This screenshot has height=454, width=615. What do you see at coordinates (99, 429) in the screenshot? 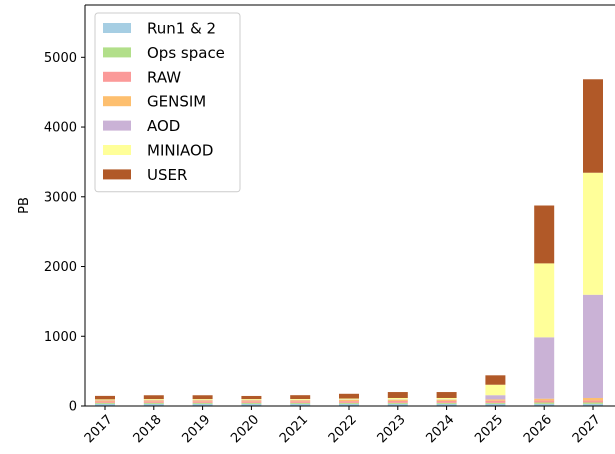
I see `x-tick-label-2017: 2017` at bounding box center [99, 429].